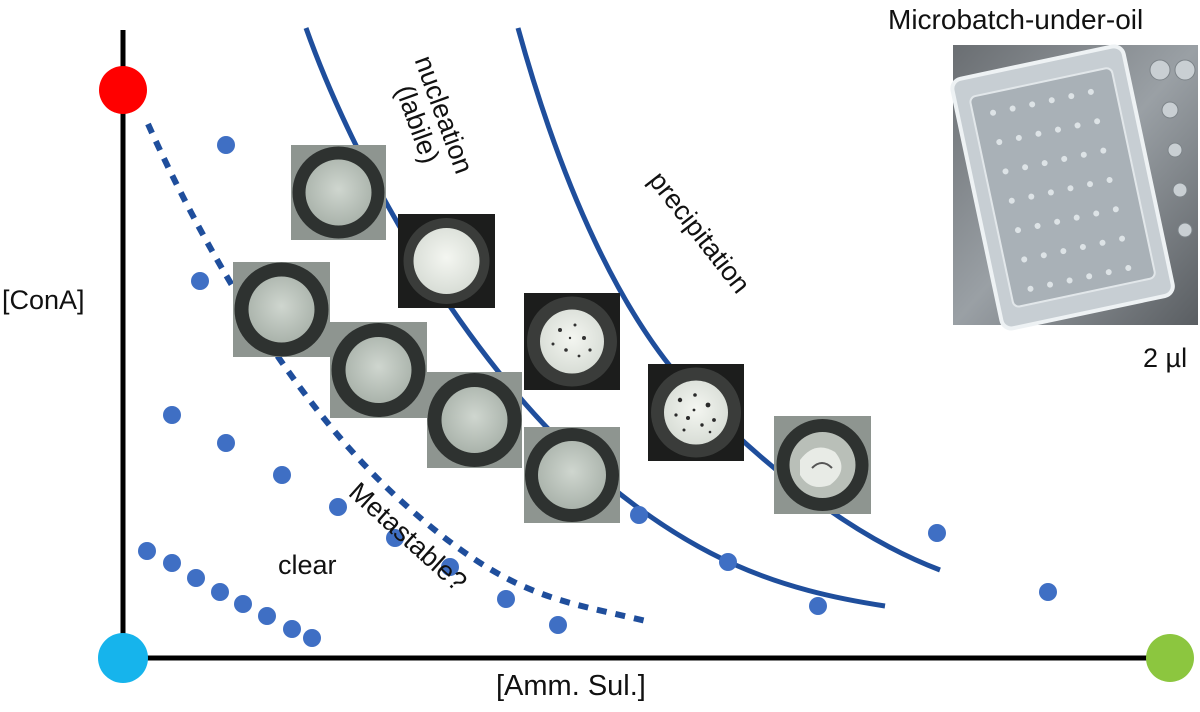 Image resolution: width=1200 pixels, height=712 pixels. What do you see at coordinates (1074, 187) in the screenshot?
I see `plate-photo` at bounding box center [1074, 187].